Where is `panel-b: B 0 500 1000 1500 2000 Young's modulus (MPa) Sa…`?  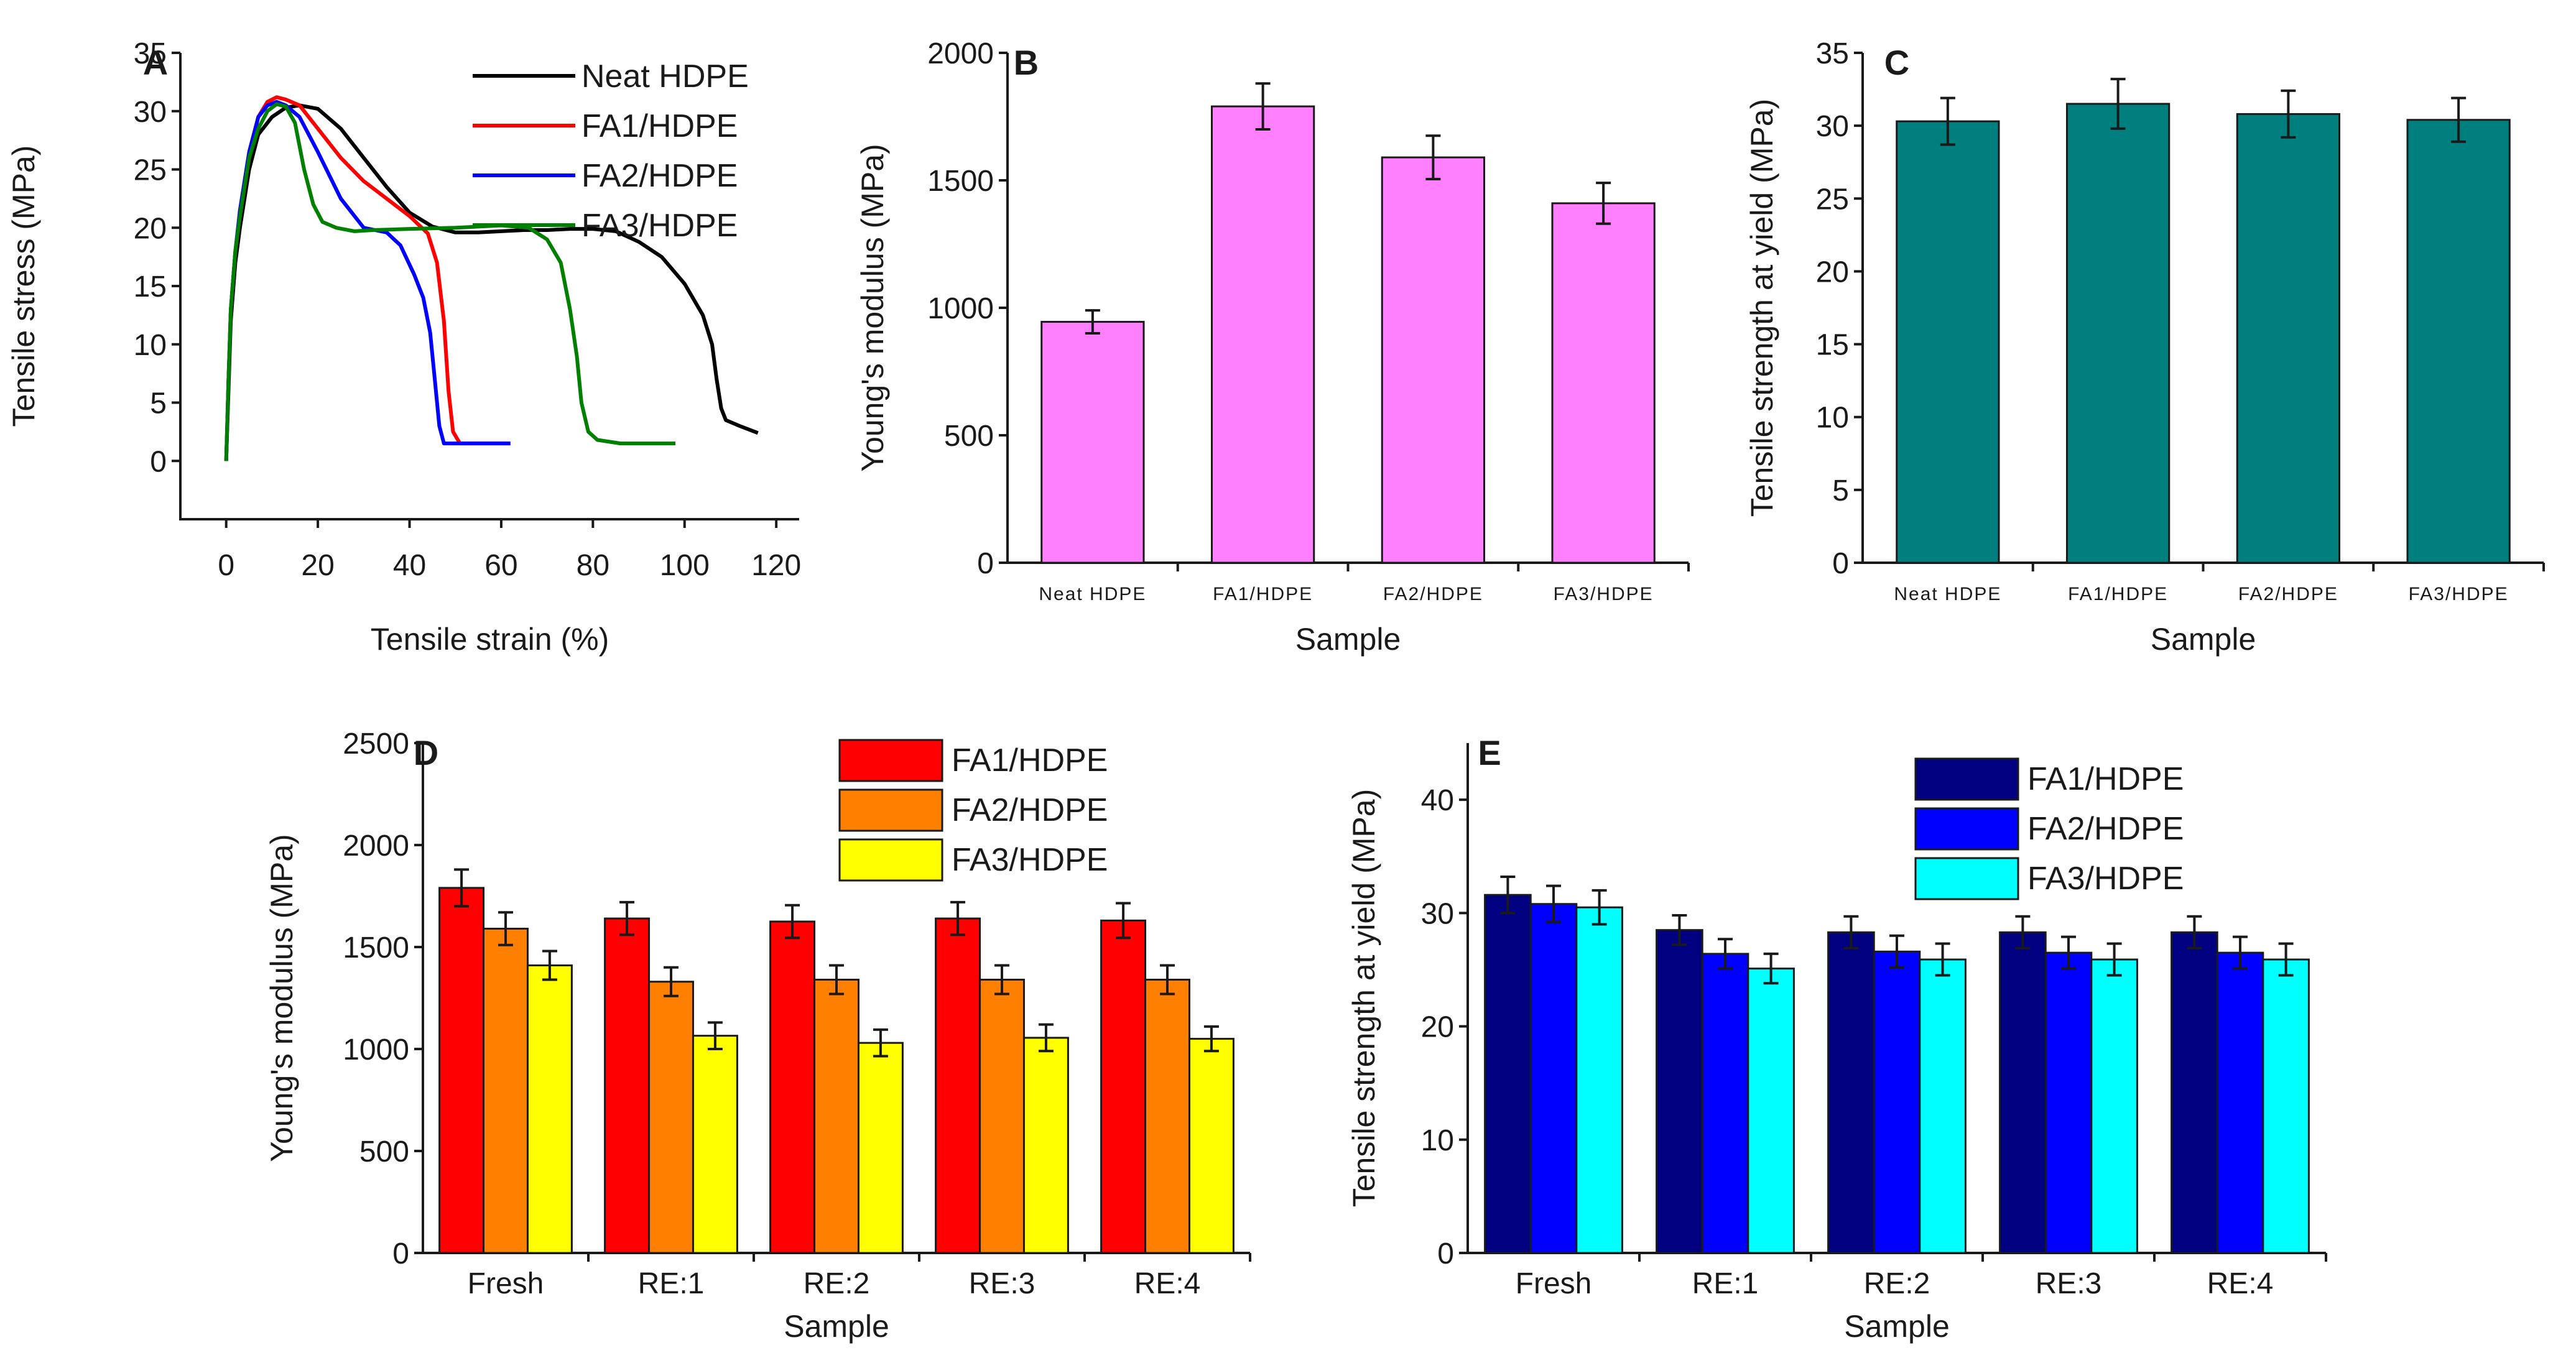 panel-b: B 0 500 1000 1500 2000 Young's modulus (MPa) Sa… is located at coordinates (1273, 347).